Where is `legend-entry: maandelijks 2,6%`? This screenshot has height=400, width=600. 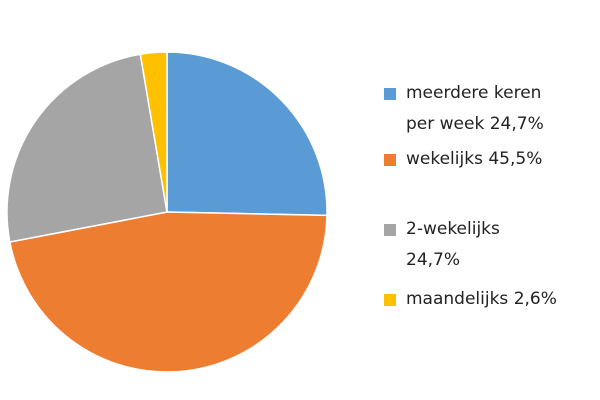
legend-entry: maandelijks 2,6% is located at coordinates (484, 299).